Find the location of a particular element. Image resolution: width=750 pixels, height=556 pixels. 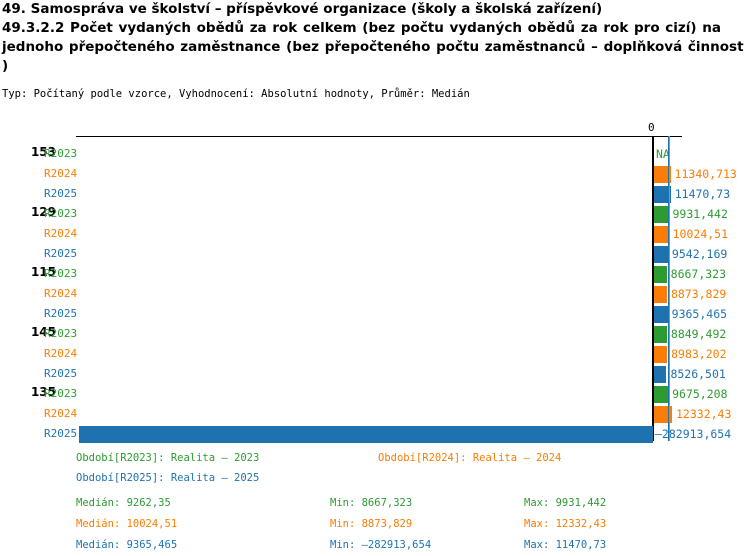

zero-axis-line is located at coordinates (653, 288).